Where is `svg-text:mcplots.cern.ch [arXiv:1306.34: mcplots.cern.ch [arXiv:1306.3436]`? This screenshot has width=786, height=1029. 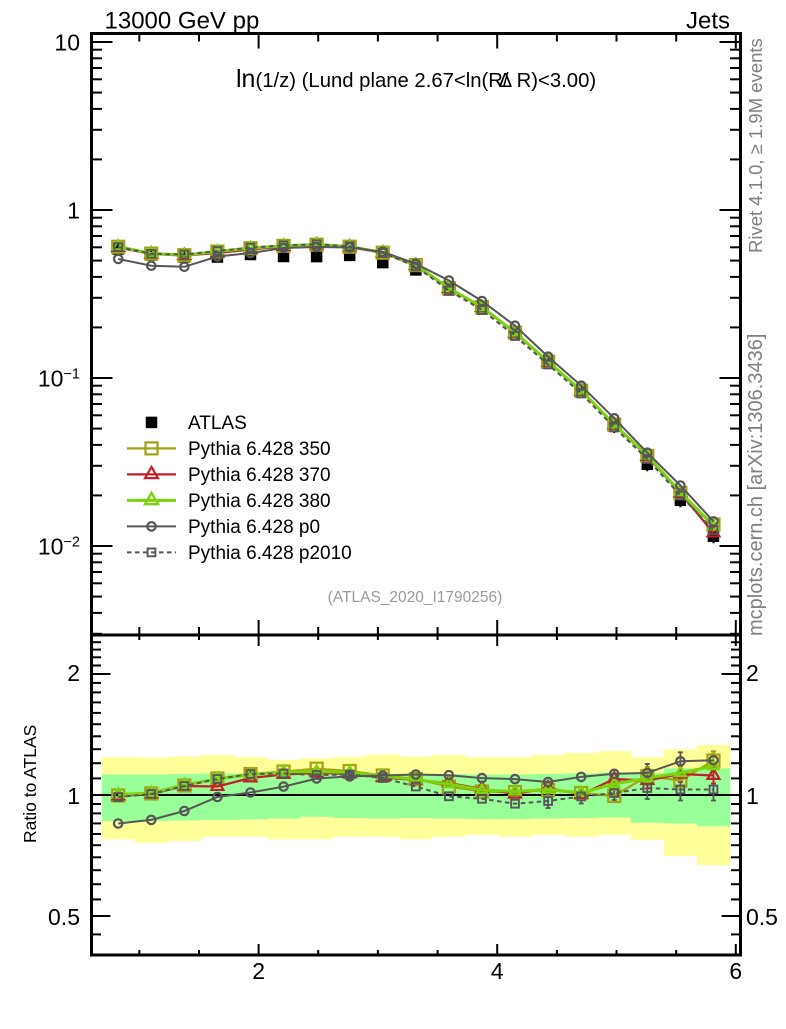
svg-text:mcplots.cern.ch [arXiv:1306.34: mcplots.cern.ch [arXiv:1306.3436] is located at coordinates (756, 485).